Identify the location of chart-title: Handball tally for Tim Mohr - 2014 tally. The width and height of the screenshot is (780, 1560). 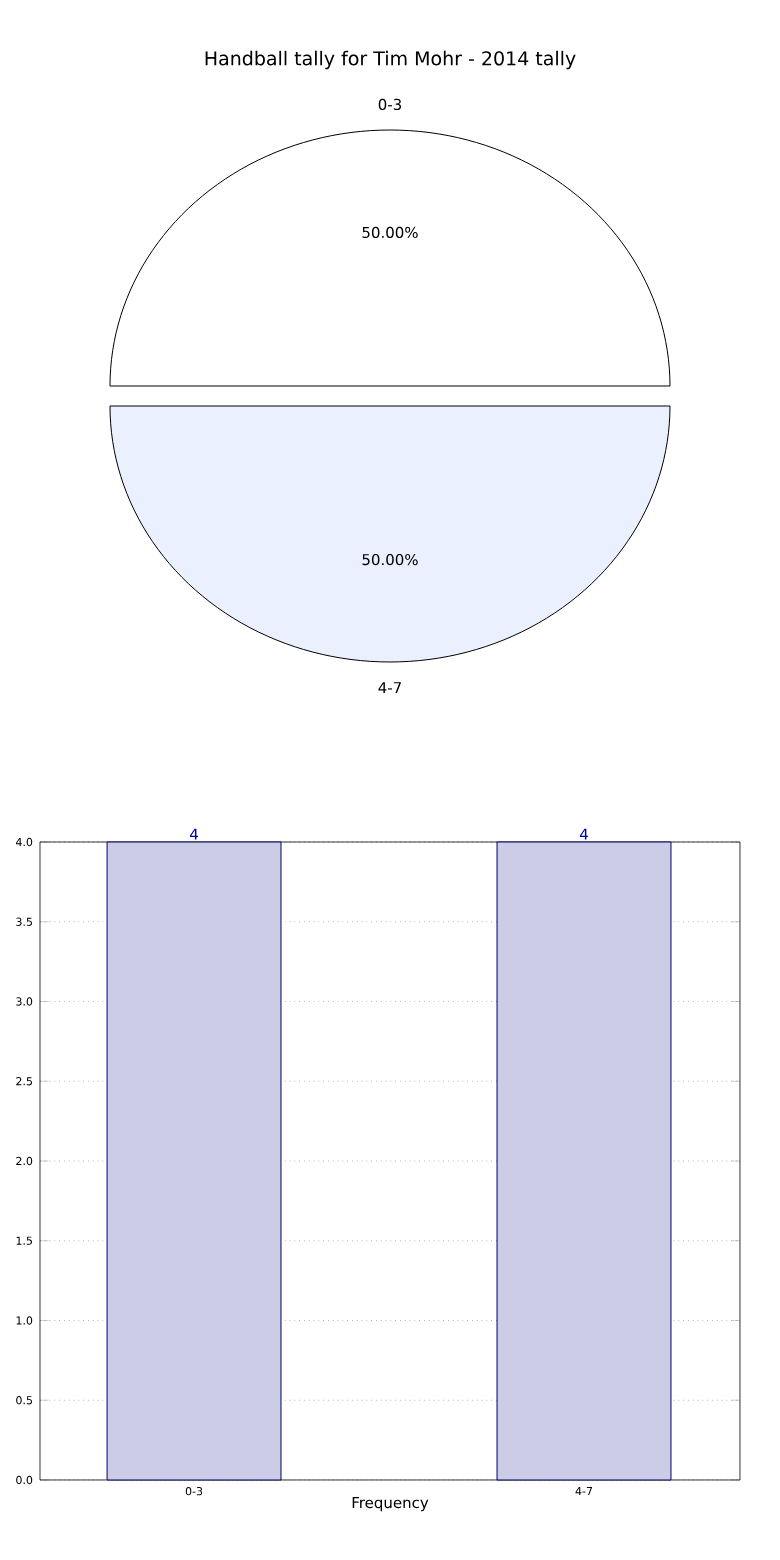
(390, 60).